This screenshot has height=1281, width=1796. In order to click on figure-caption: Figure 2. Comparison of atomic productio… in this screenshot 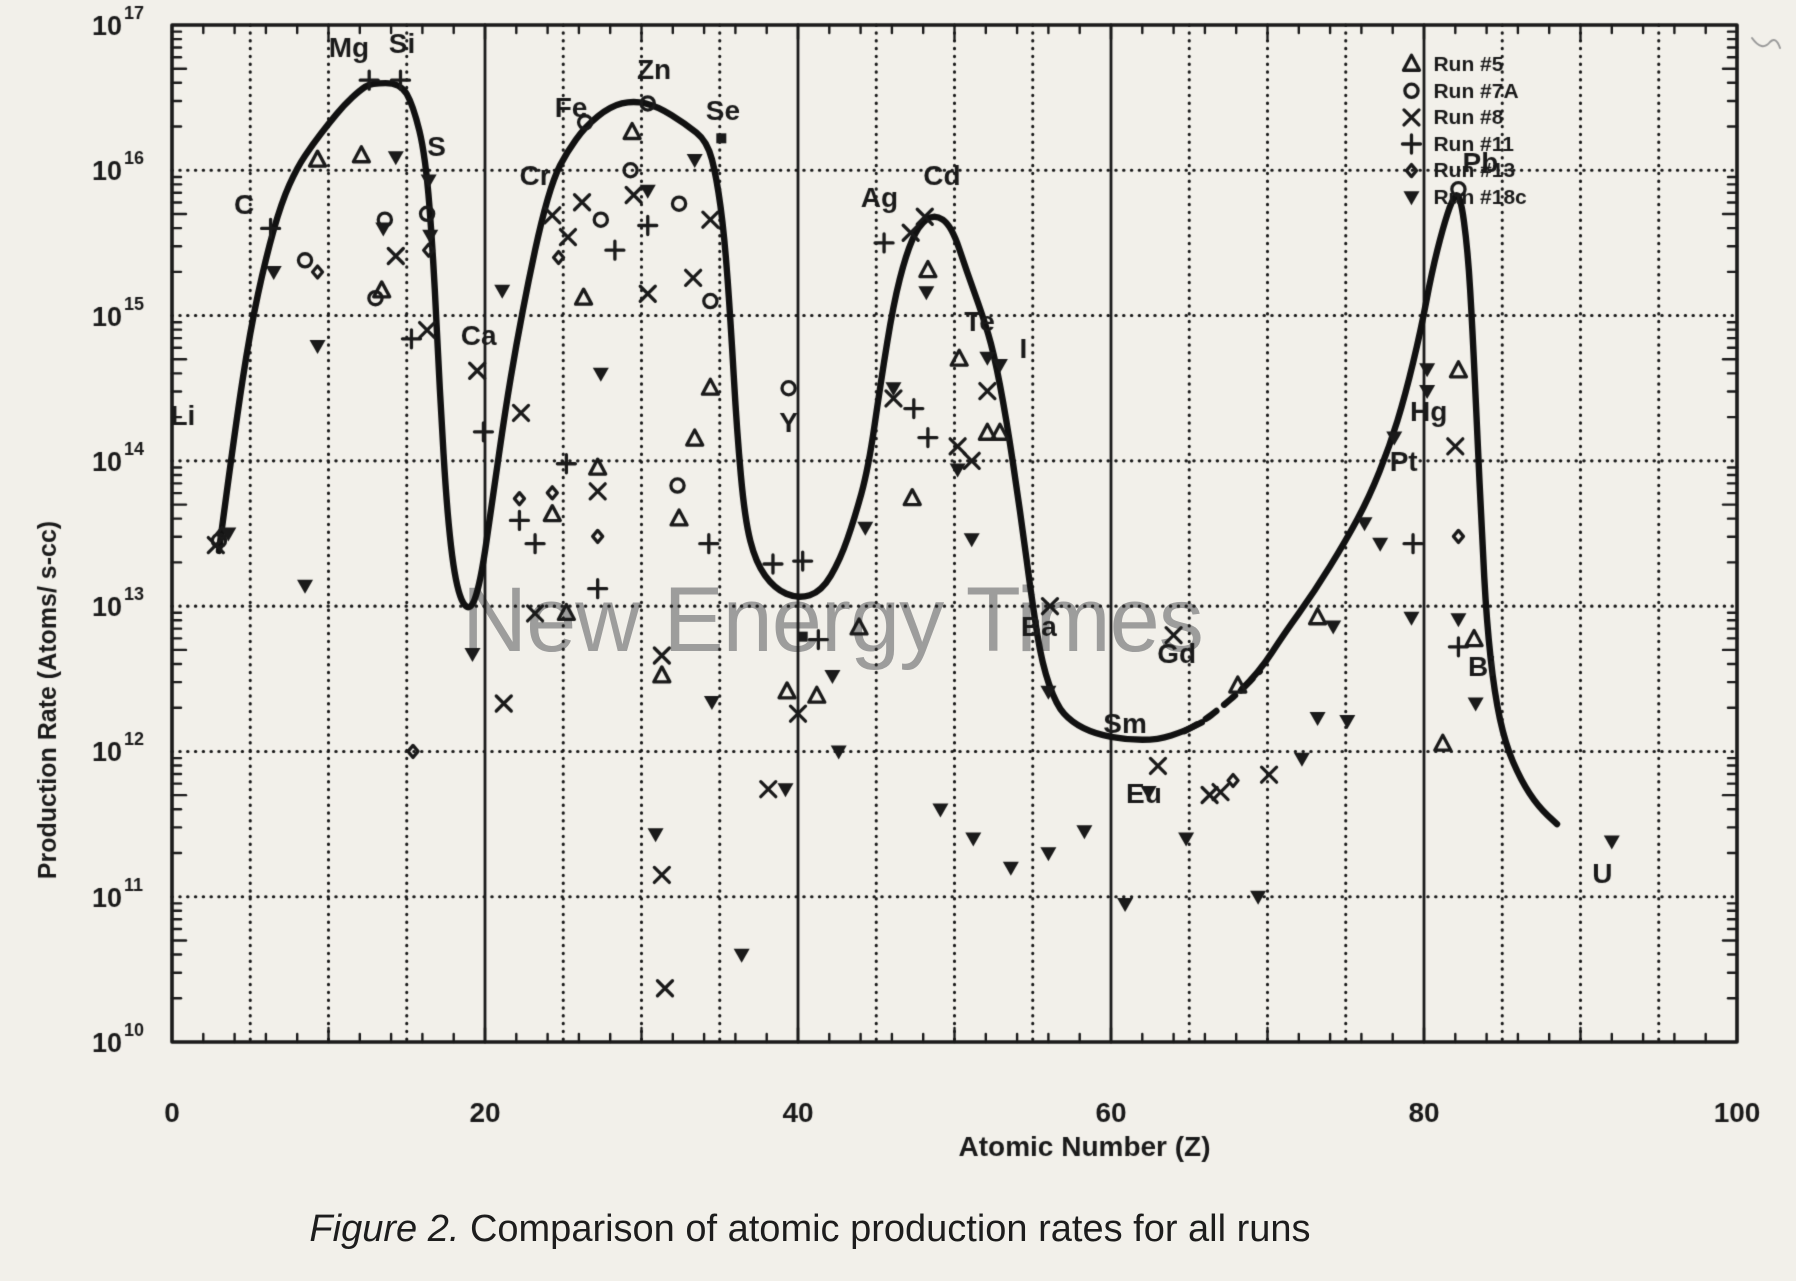, I will do `click(810, 1229)`.